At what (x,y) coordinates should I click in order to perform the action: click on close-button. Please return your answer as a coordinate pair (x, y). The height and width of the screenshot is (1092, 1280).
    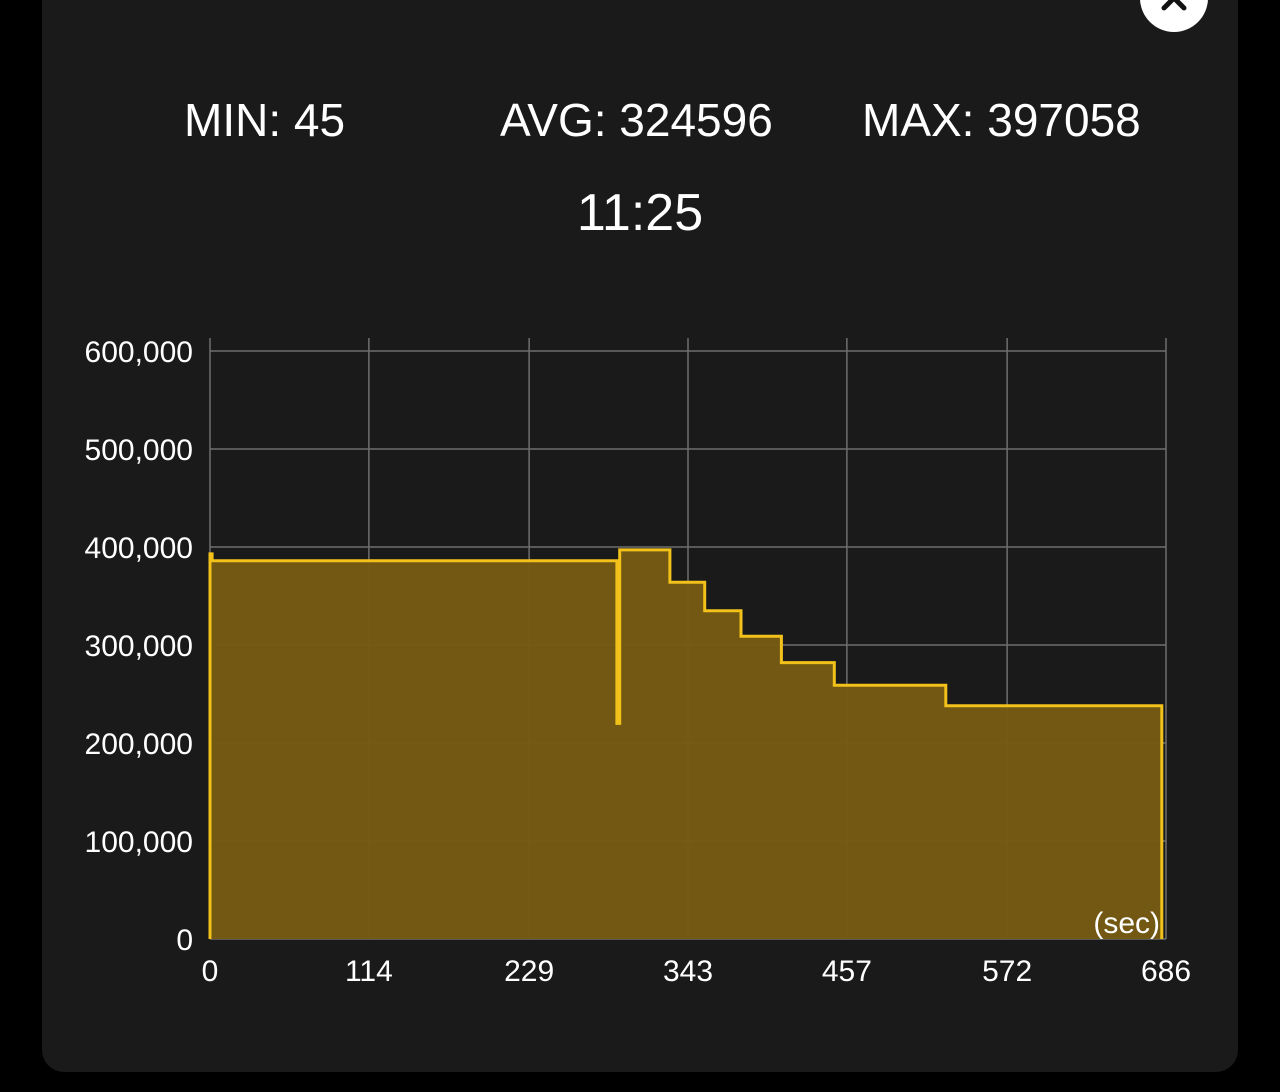
    Looking at the image, I should click on (1174, 16).